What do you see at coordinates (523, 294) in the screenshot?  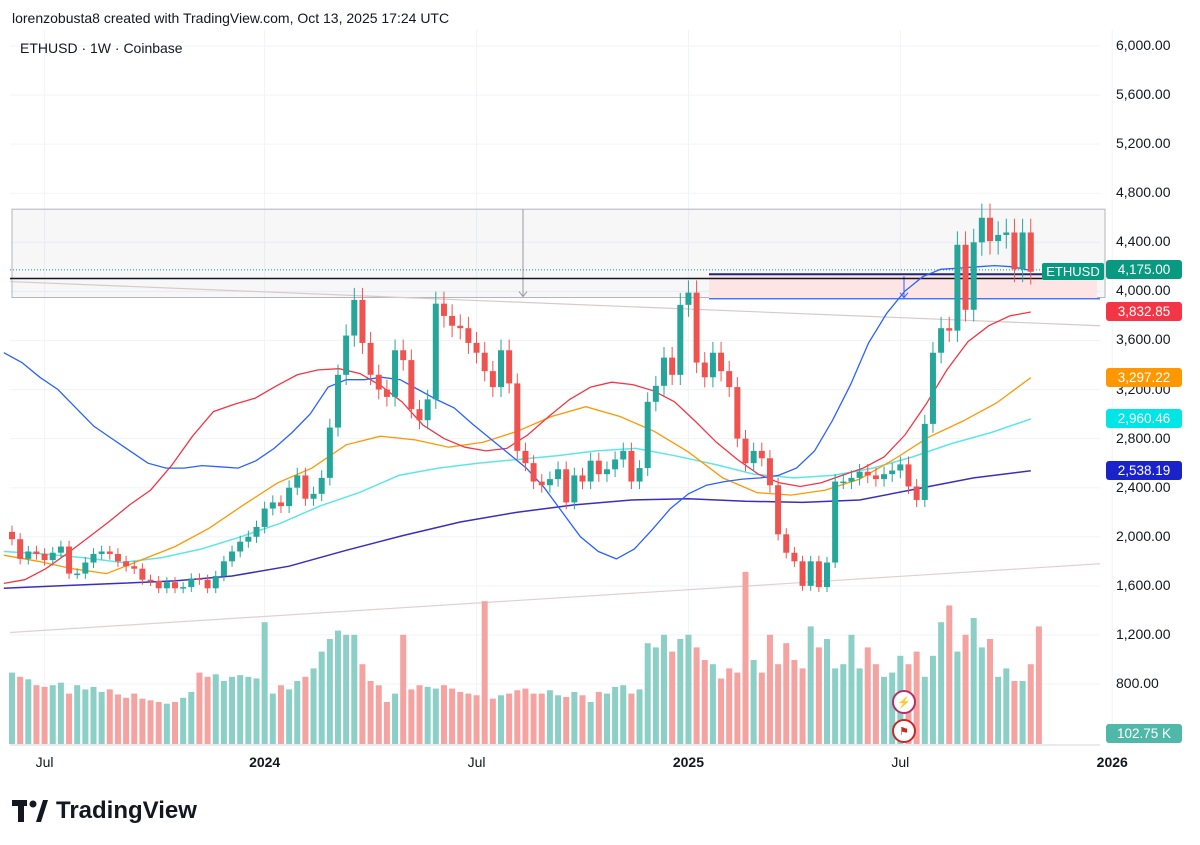 I see `measure-arrow-head` at bounding box center [523, 294].